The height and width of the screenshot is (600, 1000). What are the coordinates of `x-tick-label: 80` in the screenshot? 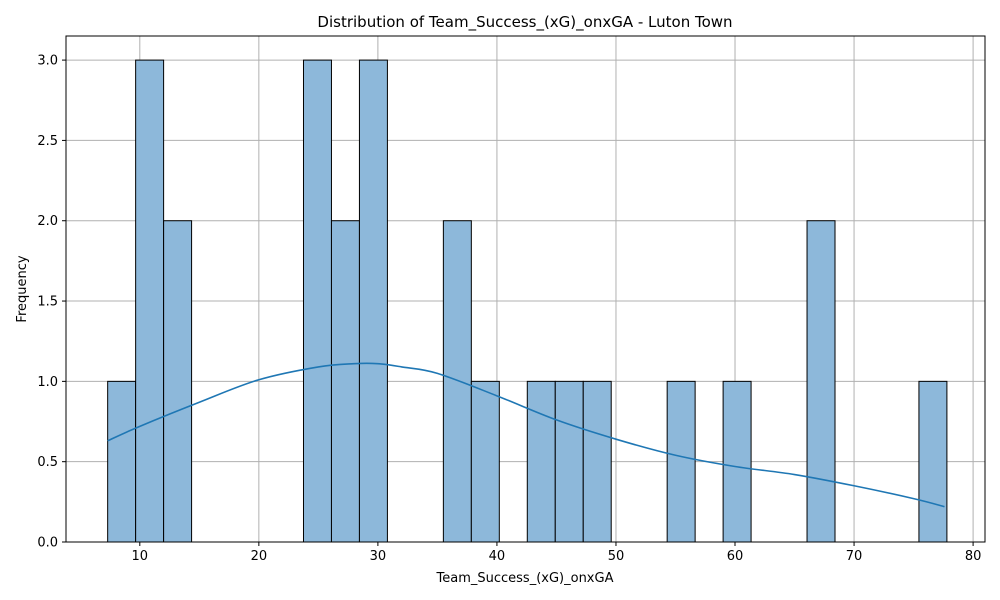 It's located at (973, 556).